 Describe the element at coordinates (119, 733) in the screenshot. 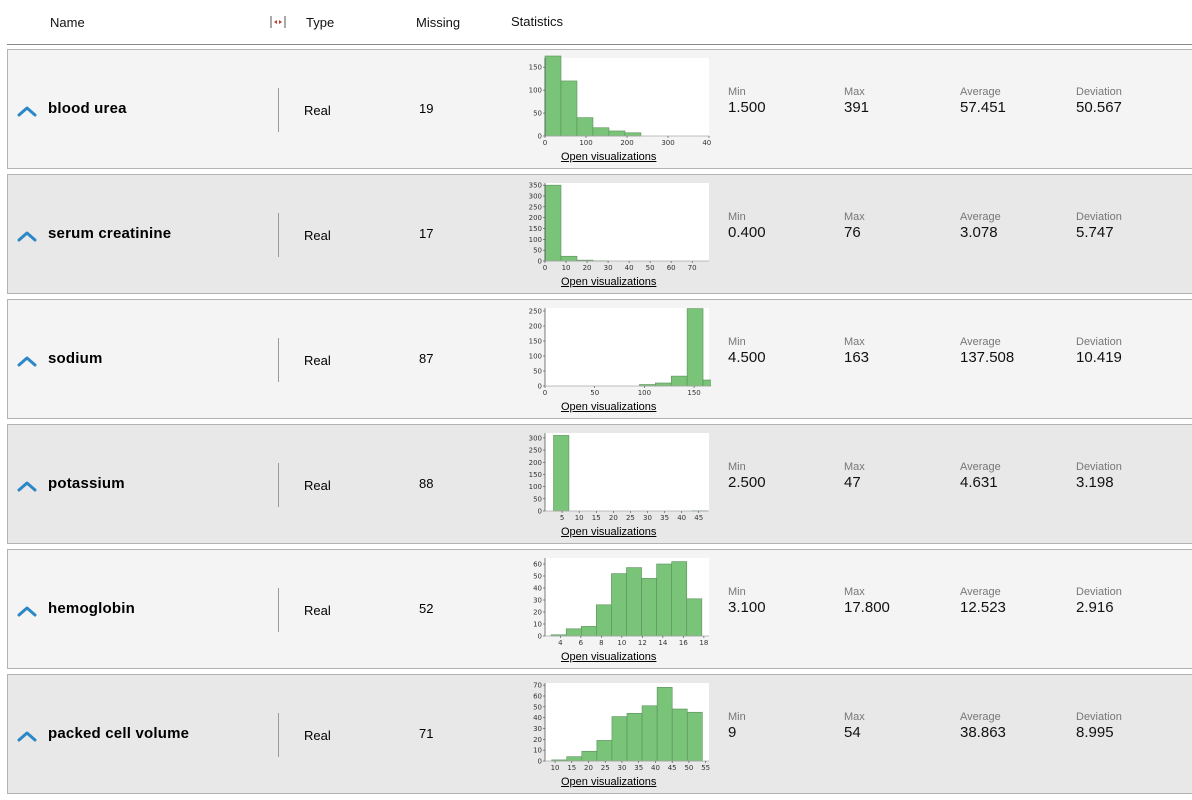

I see `attribute-name: packed cell volume` at that location.